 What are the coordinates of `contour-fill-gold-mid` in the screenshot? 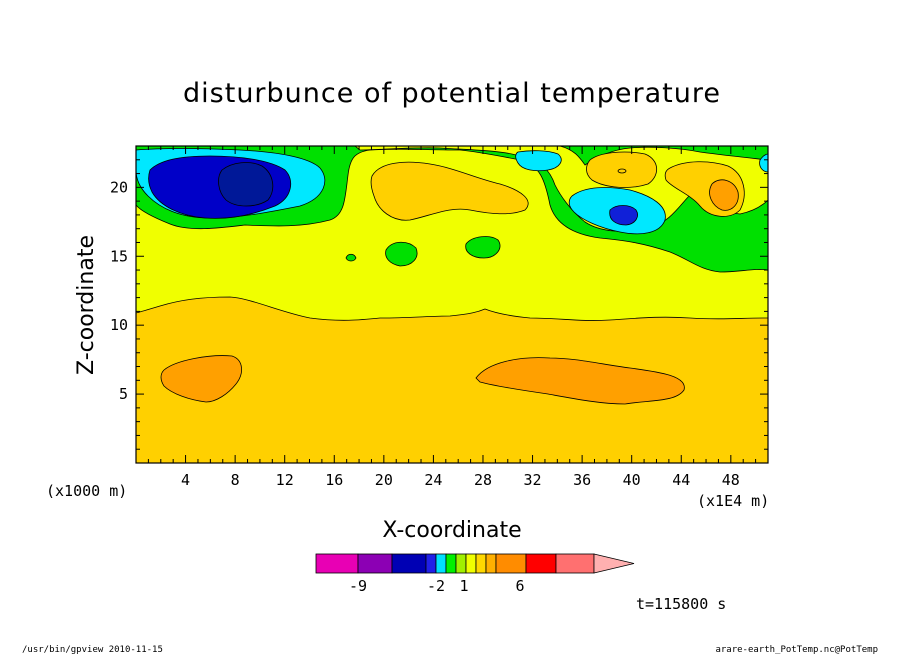 It's located at (449, 191).